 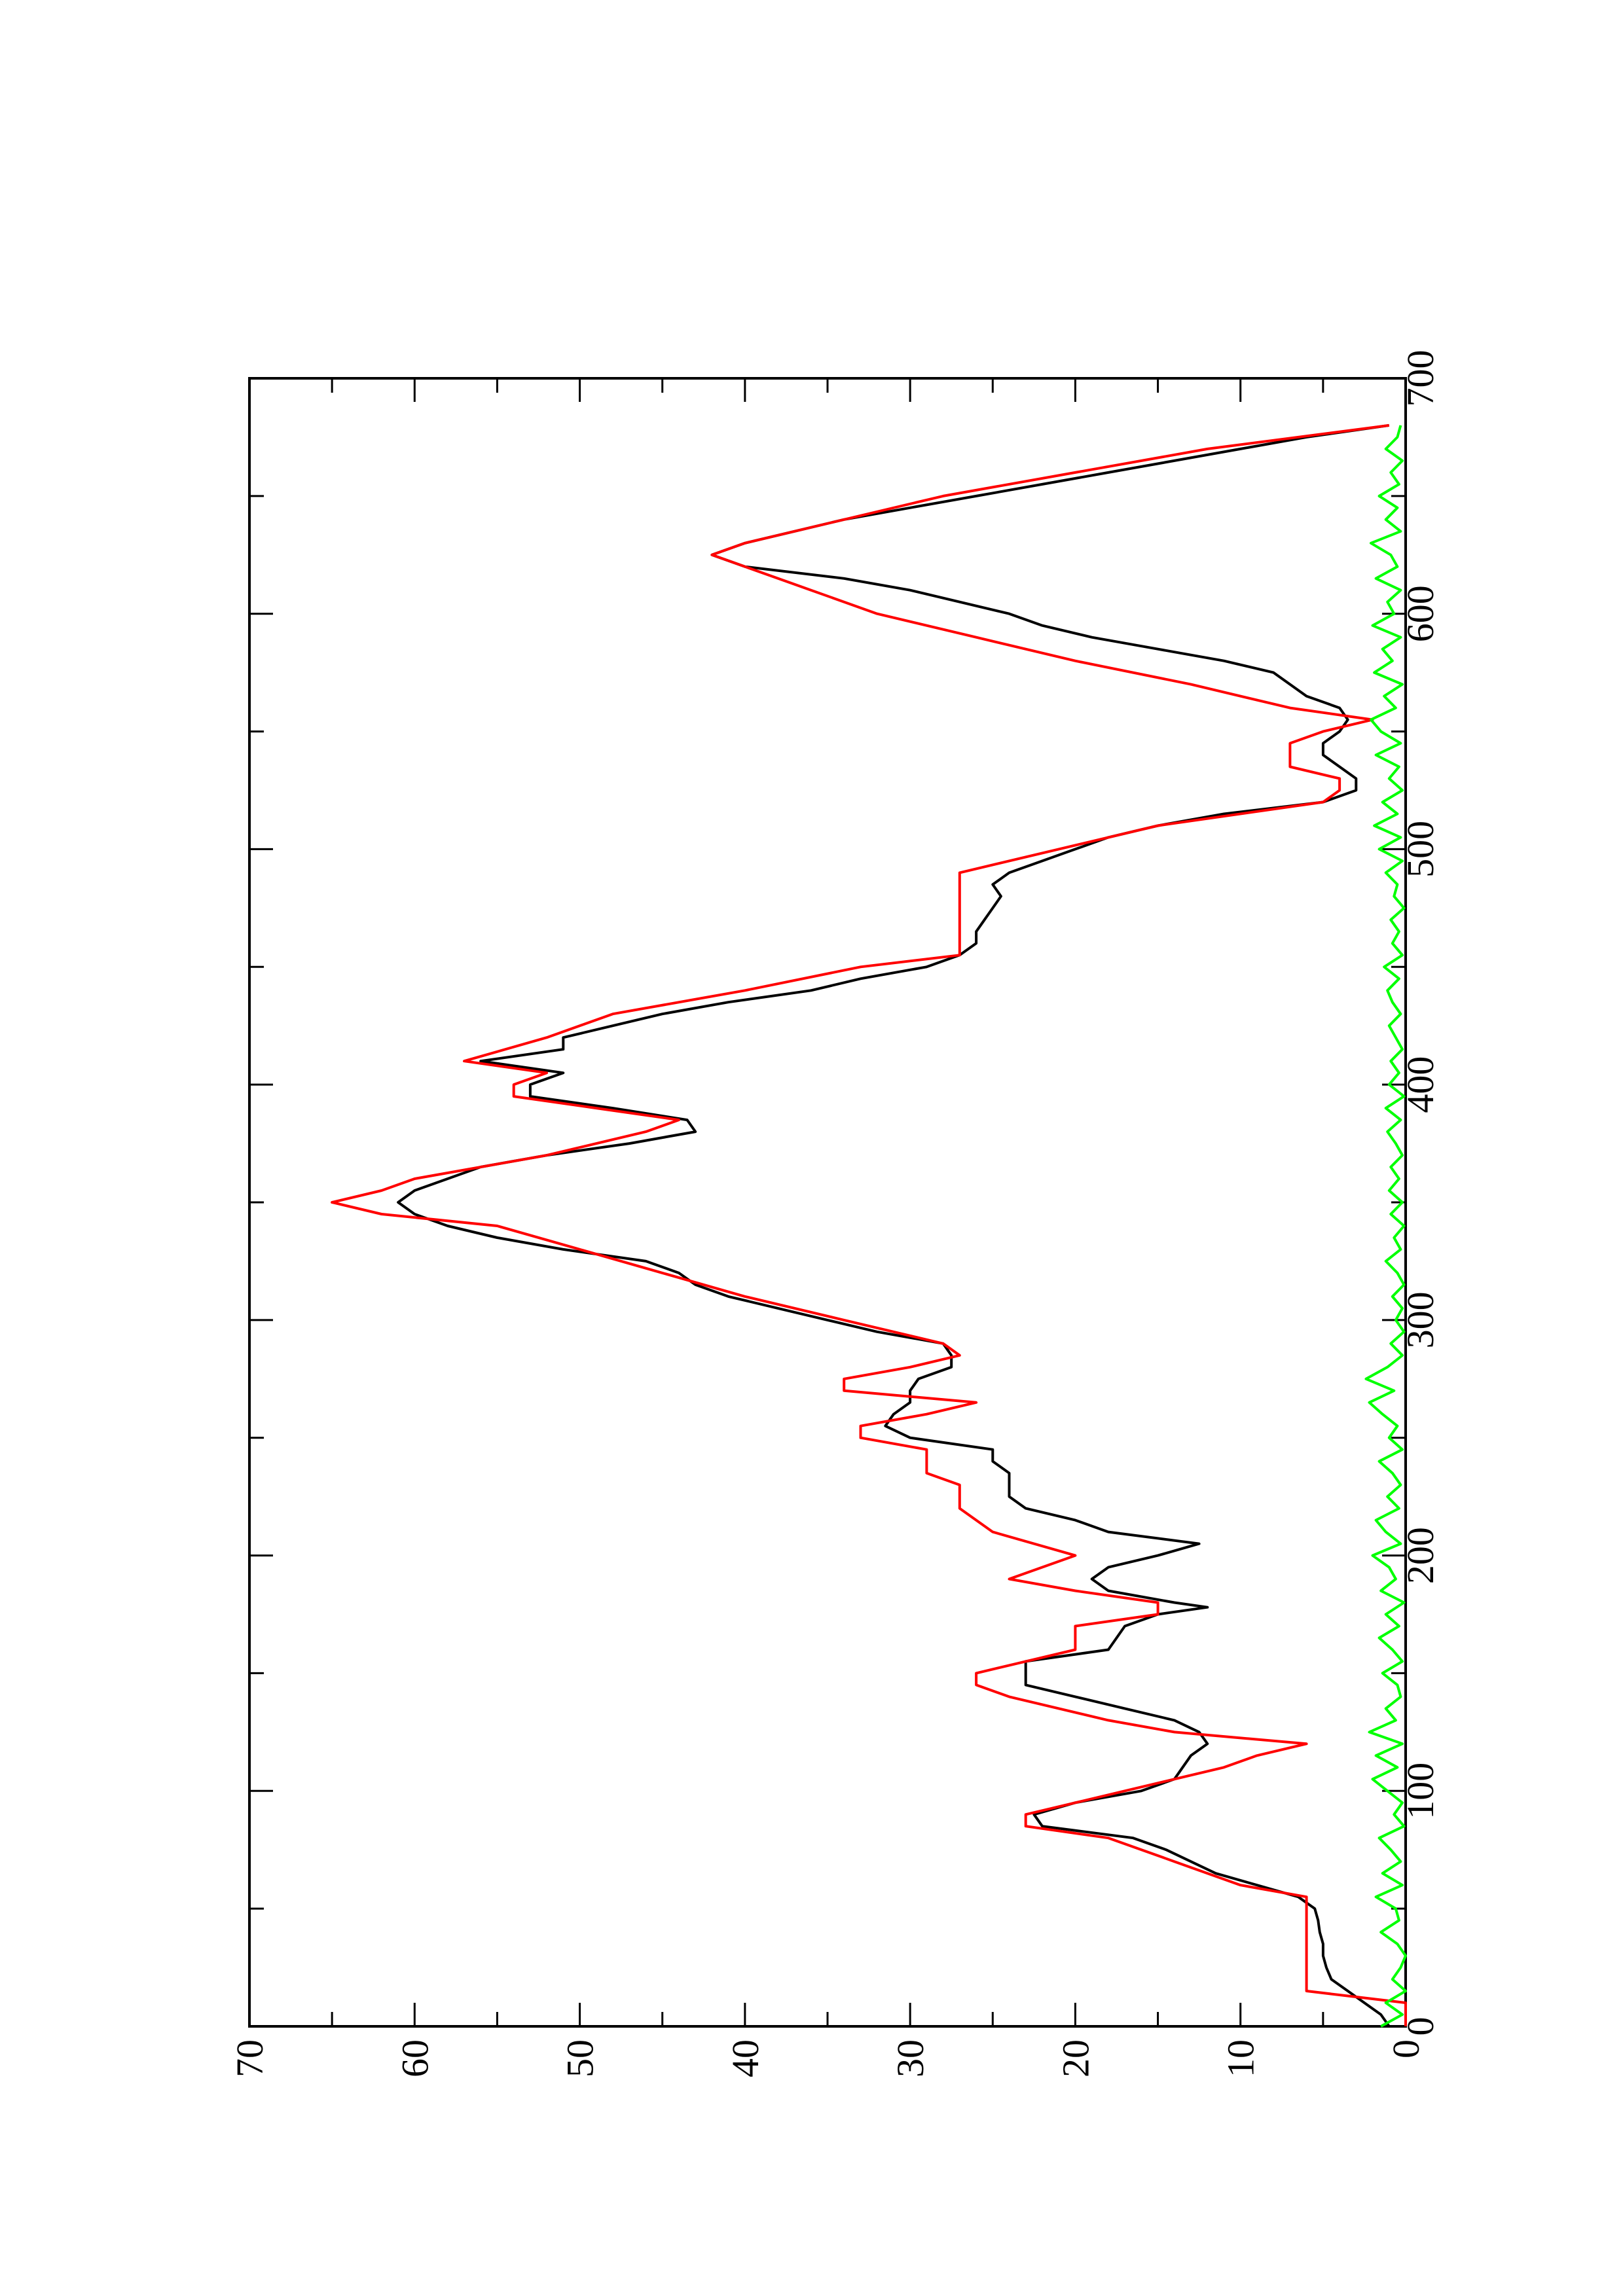 What do you see at coordinates (414, 2058) in the screenshot?
I see `y-tick-label: 60` at bounding box center [414, 2058].